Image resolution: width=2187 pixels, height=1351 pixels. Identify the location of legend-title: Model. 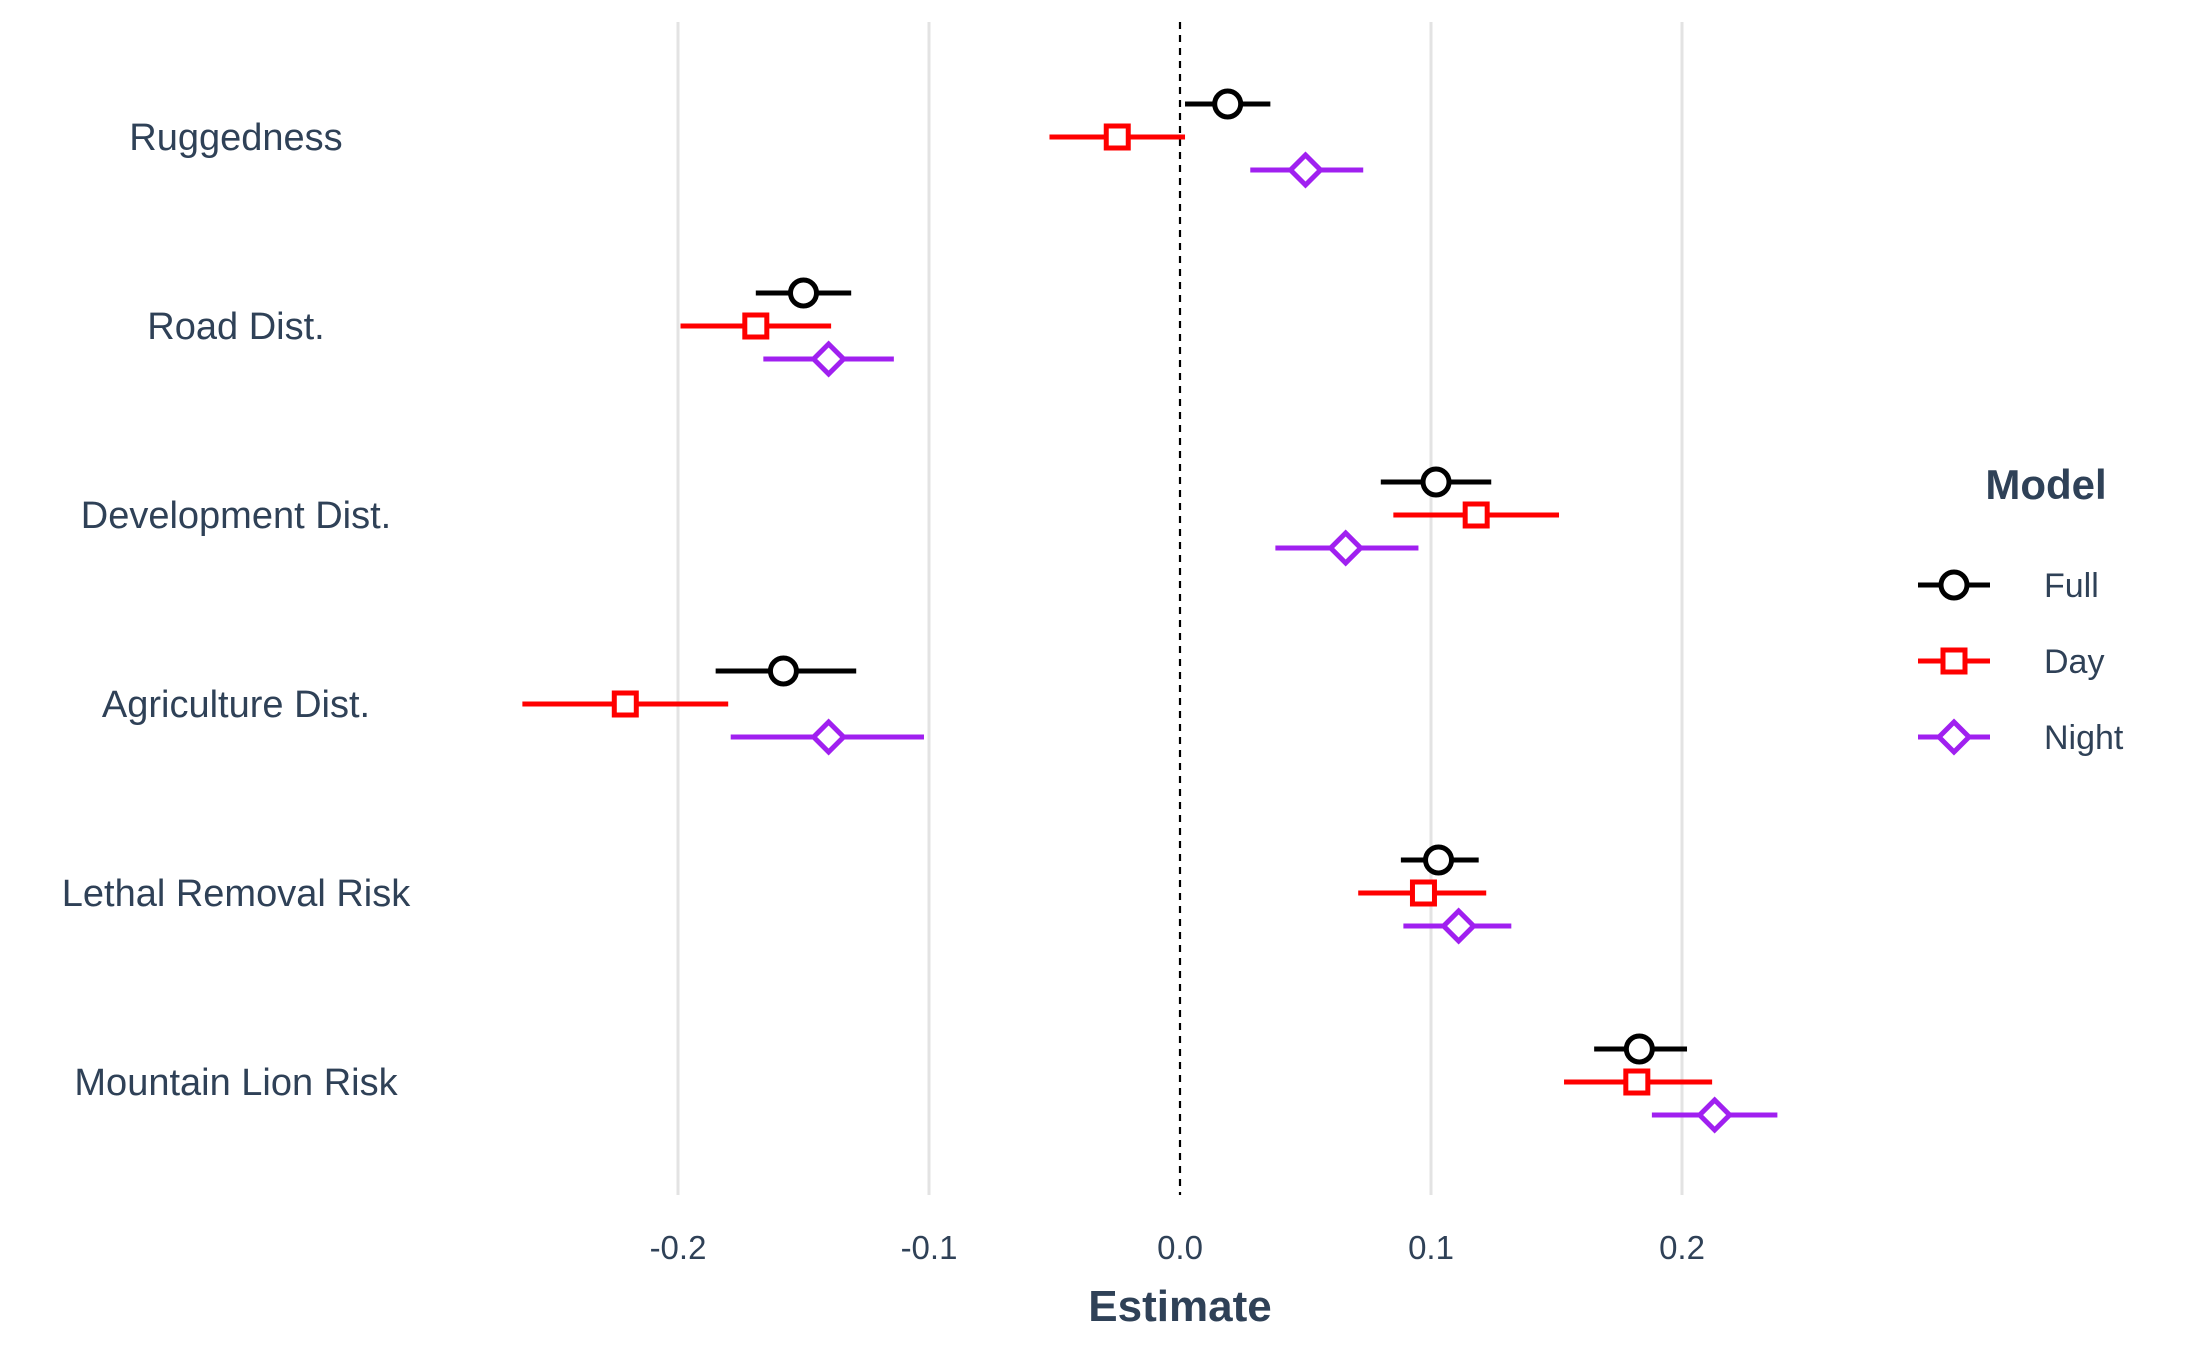
(2045, 484).